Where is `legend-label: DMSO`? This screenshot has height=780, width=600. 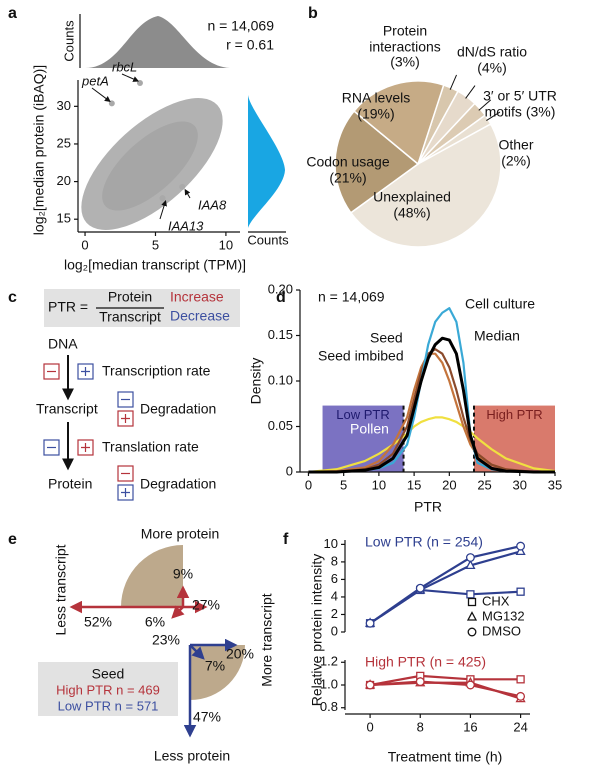
legend-label: DMSO is located at coordinates (501, 630).